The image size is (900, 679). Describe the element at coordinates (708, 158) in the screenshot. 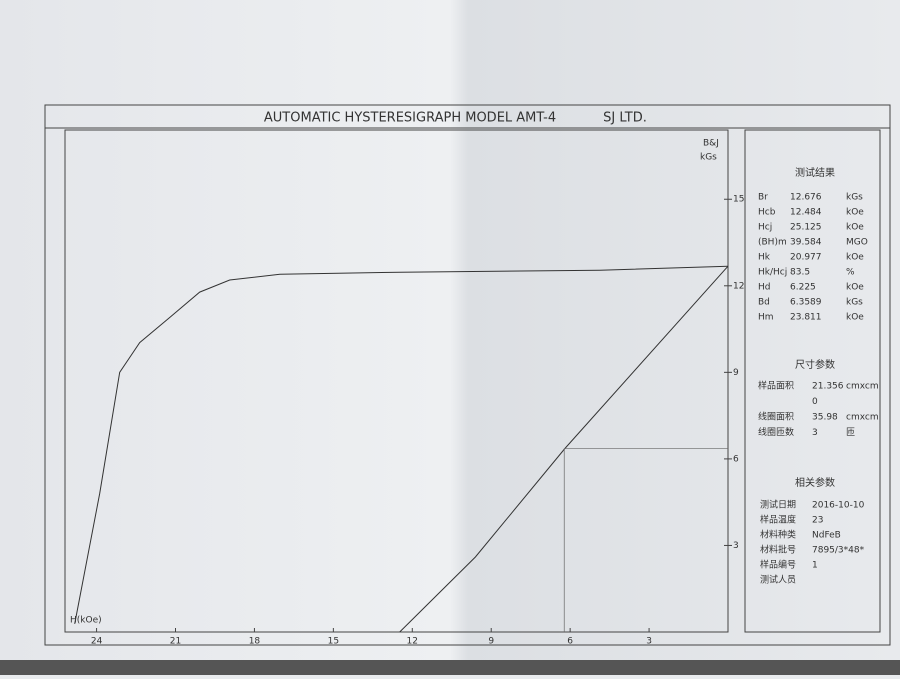

I see `y-axis-unit: kGs` at that location.